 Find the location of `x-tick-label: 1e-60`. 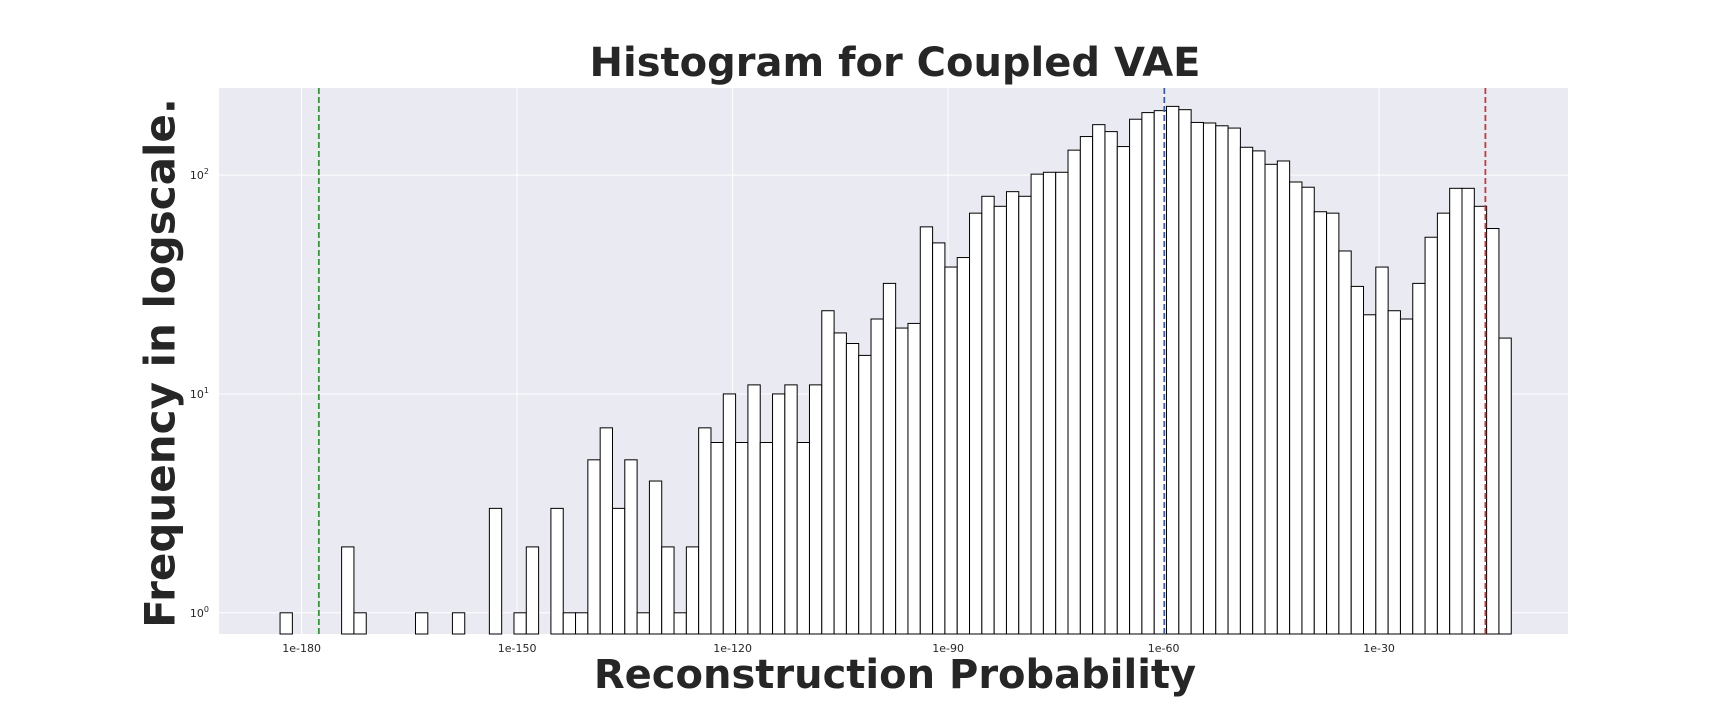

x-tick-label: 1e-60 is located at coordinates (1164, 648).